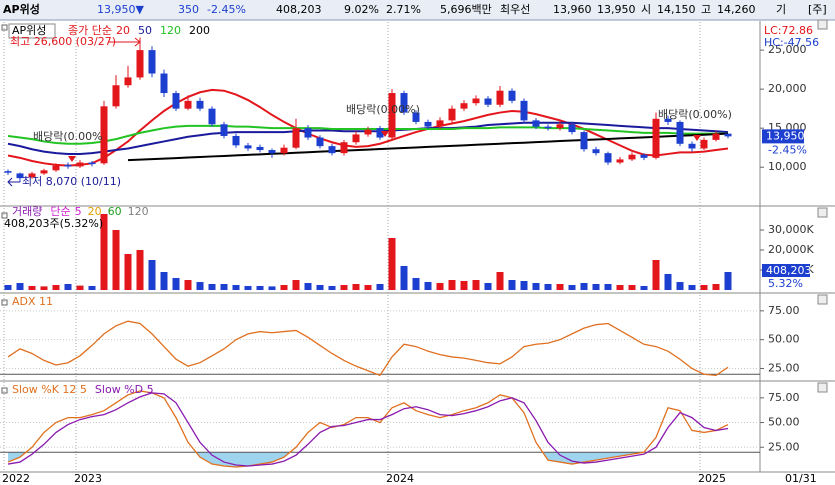 The image size is (835, 485). I want to click on last-price-box, so click(783, 136).